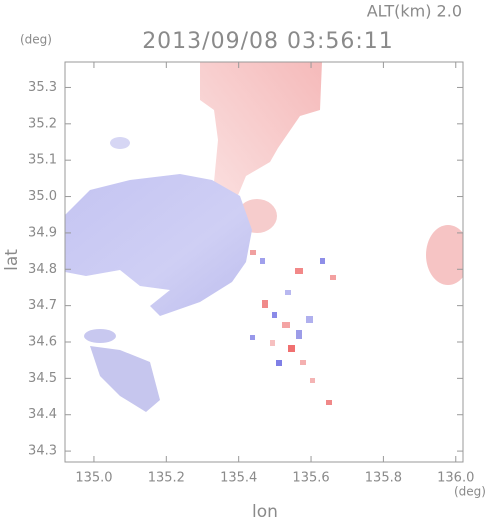 The height and width of the screenshot is (521, 491). What do you see at coordinates (42, 87) in the screenshot?
I see `y-tick-label: 35.3` at bounding box center [42, 87].